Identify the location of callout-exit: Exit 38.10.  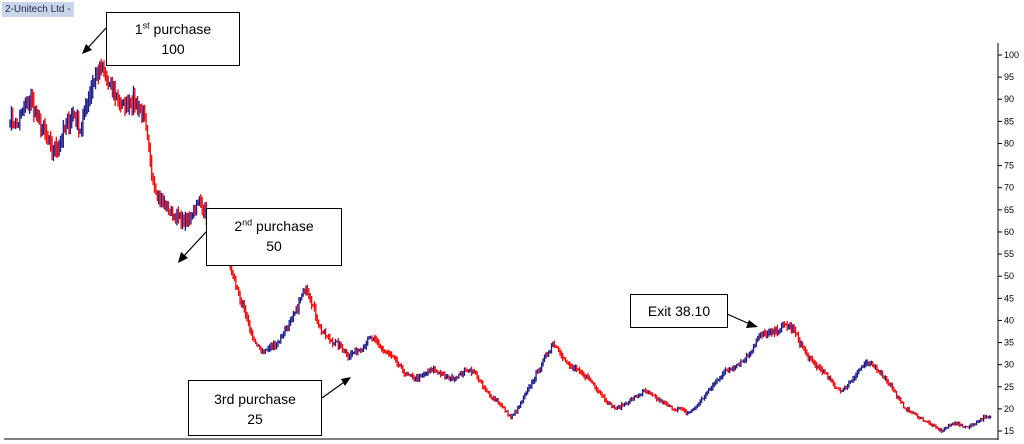
(679, 311).